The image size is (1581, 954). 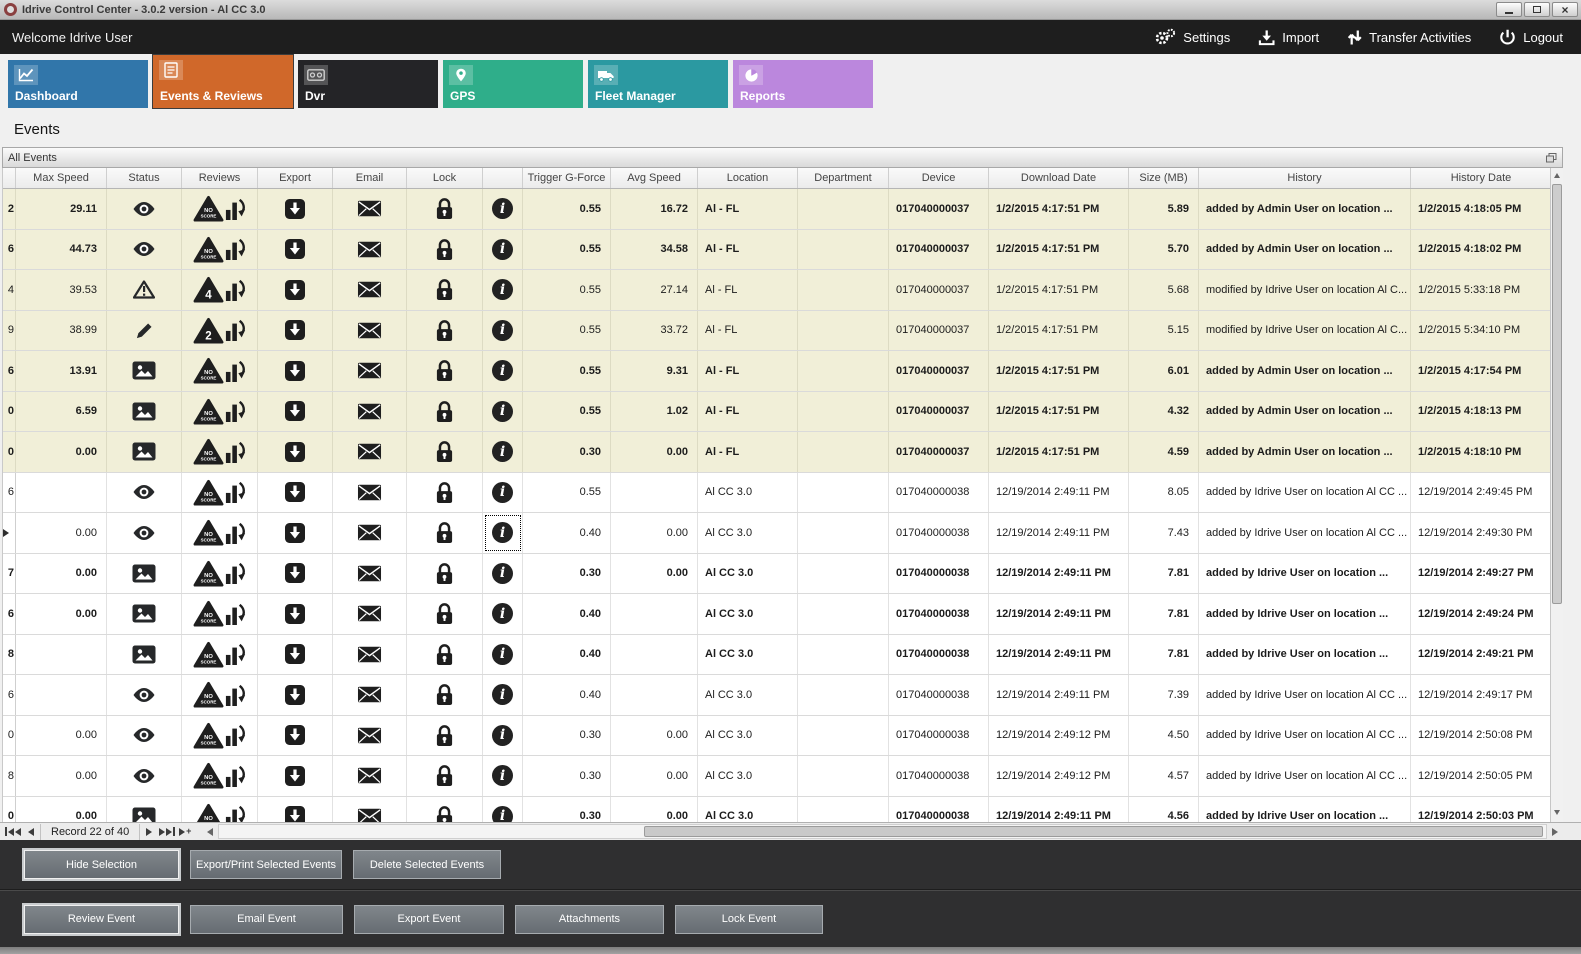 What do you see at coordinates (1059, 178) in the screenshot?
I see `header-download-date: Download Date` at bounding box center [1059, 178].